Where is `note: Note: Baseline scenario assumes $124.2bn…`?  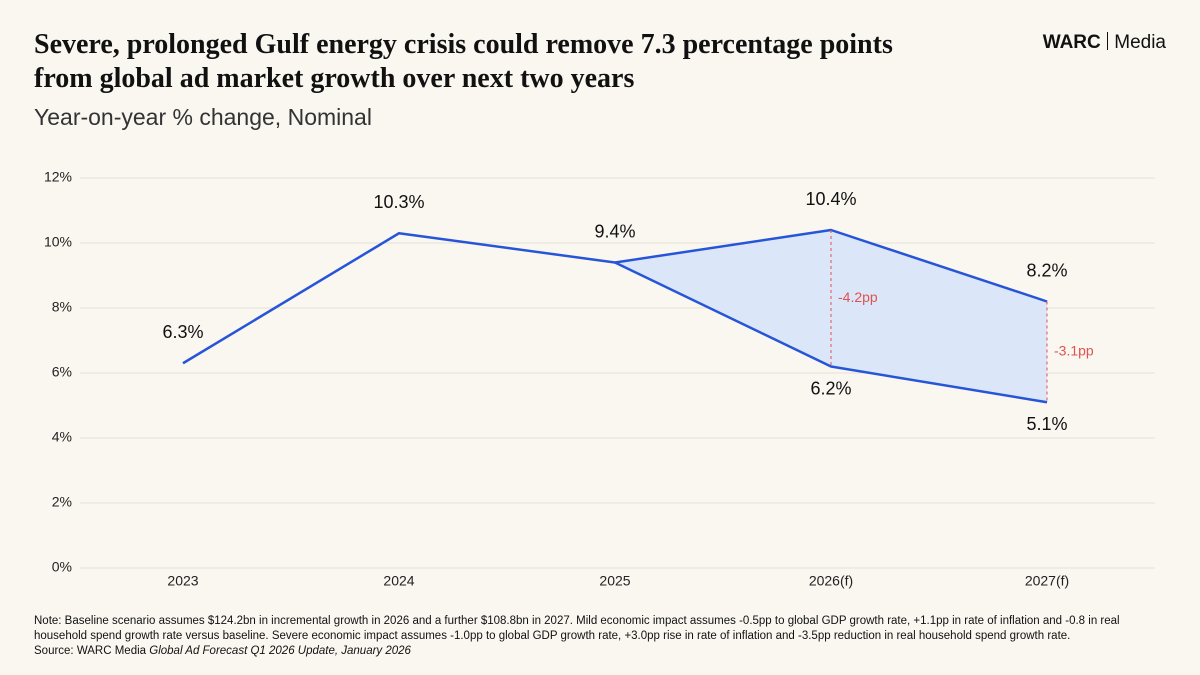 note: Note: Baseline scenario assumes $124.2bn… is located at coordinates (577, 628).